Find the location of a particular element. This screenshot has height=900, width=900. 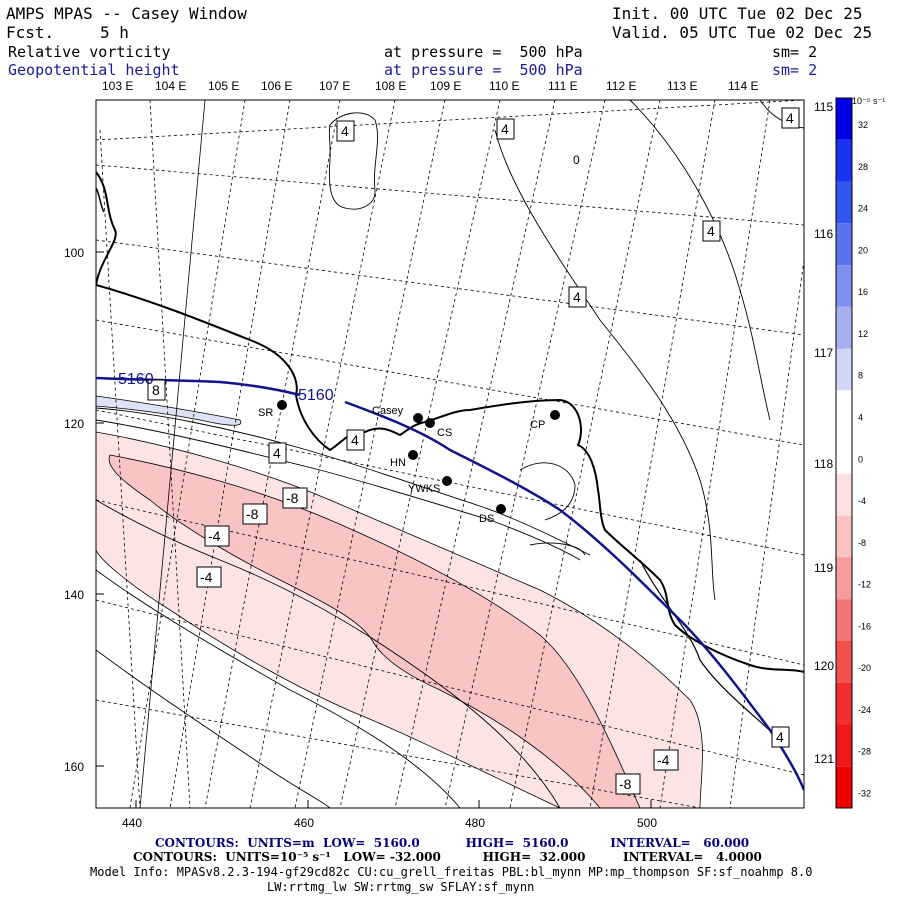

contour-label-plain: 0 is located at coordinates (576, 160).